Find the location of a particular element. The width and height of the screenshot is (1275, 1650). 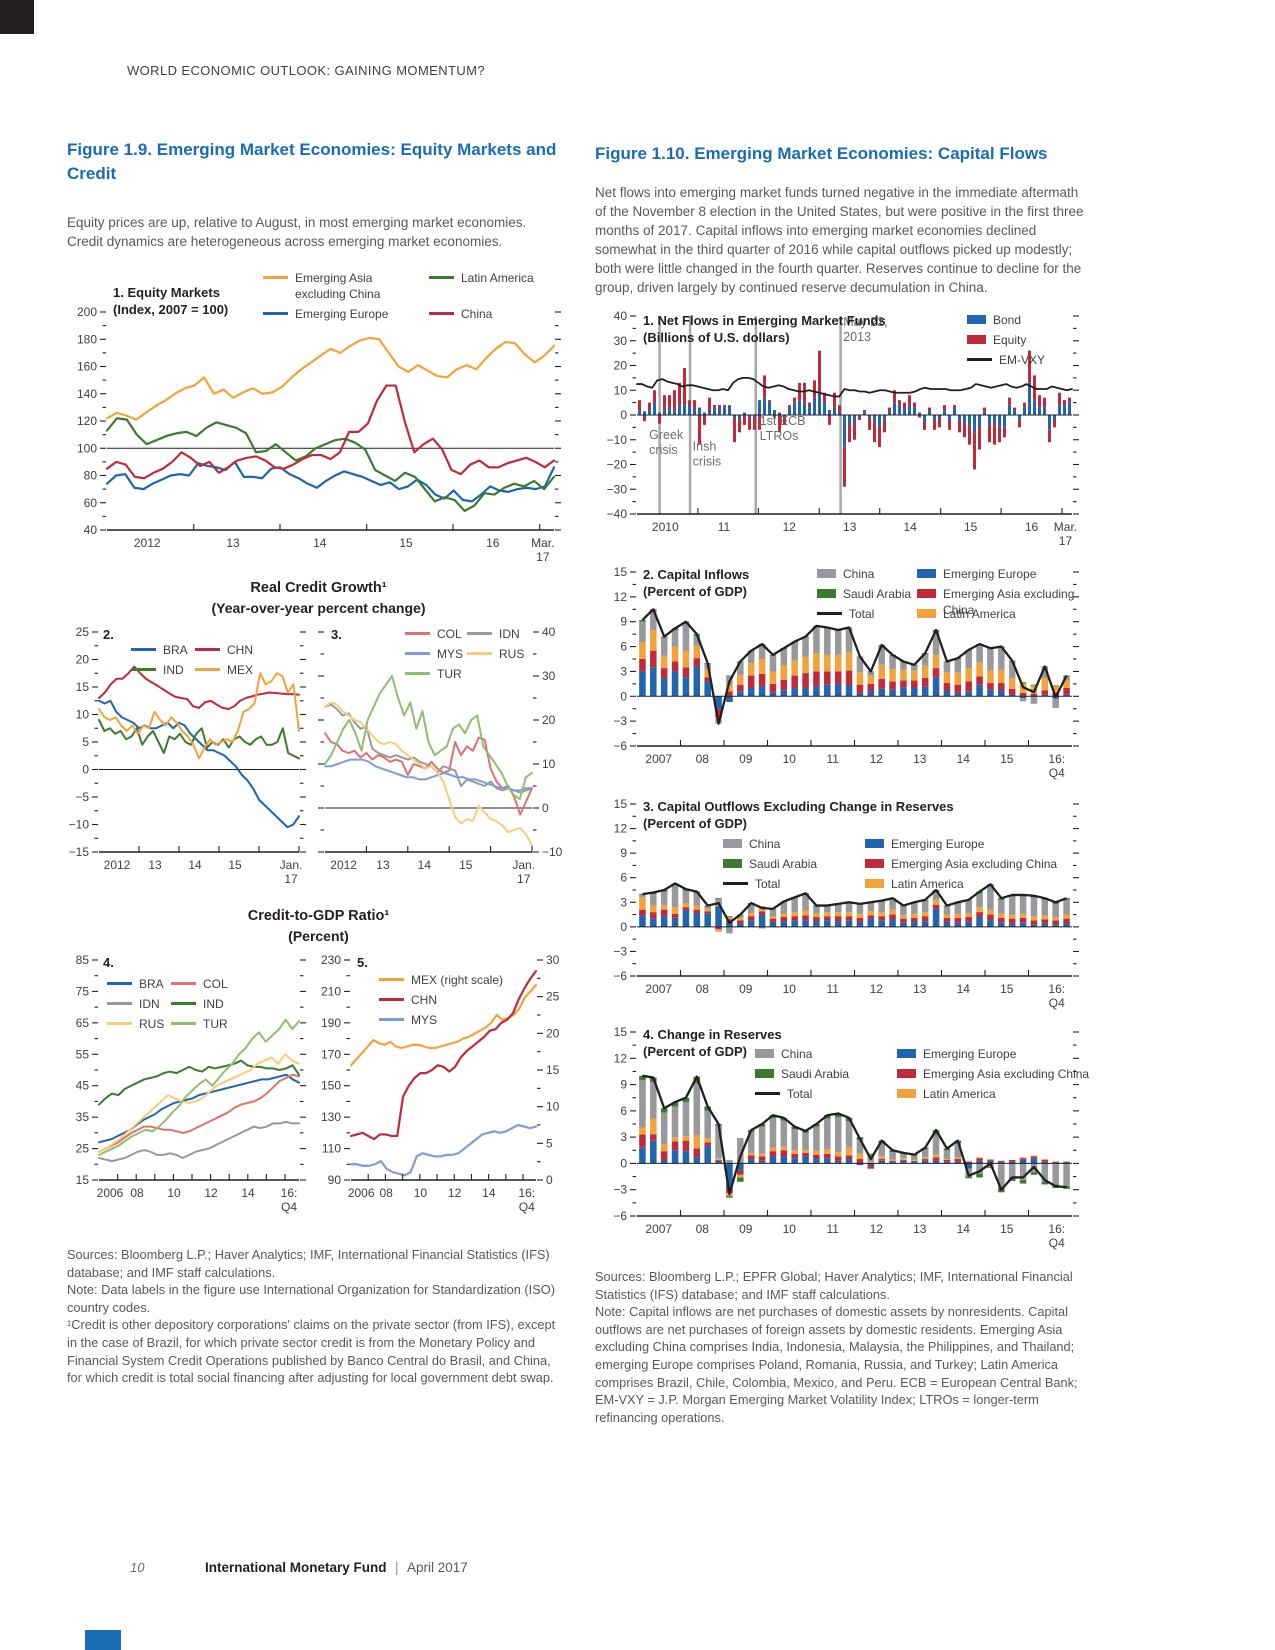

svg-text: 230 is located at coordinates (331, 960).